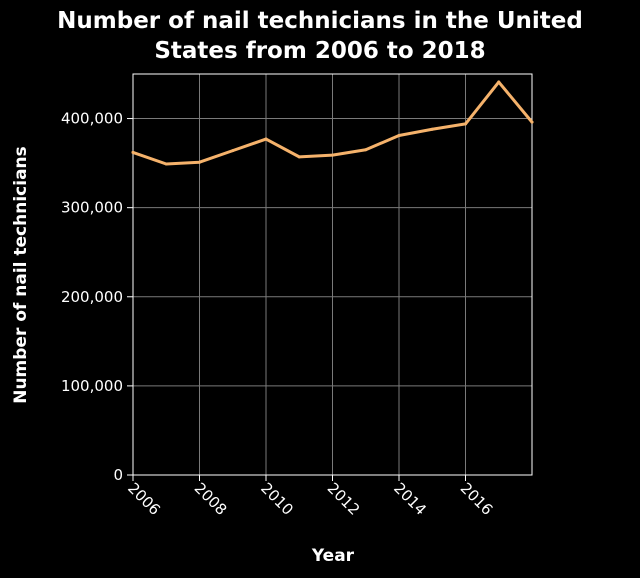  Describe the element at coordinates (332, 123) in the screenshot. I see `series` at that location.